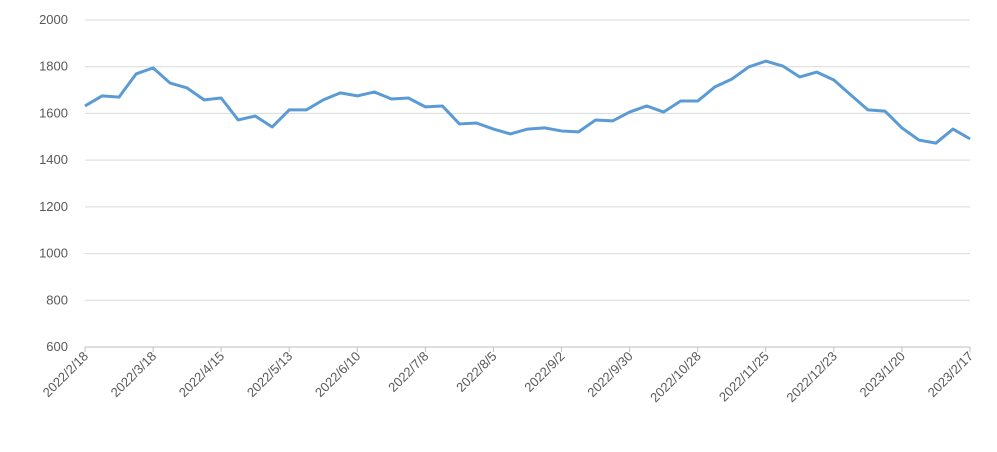 This screenshot has height=452, width=997. Describe the element at coordinates (476, 372) in the screenshot. I see `x-tick-label: 2022/8/5` at that location.